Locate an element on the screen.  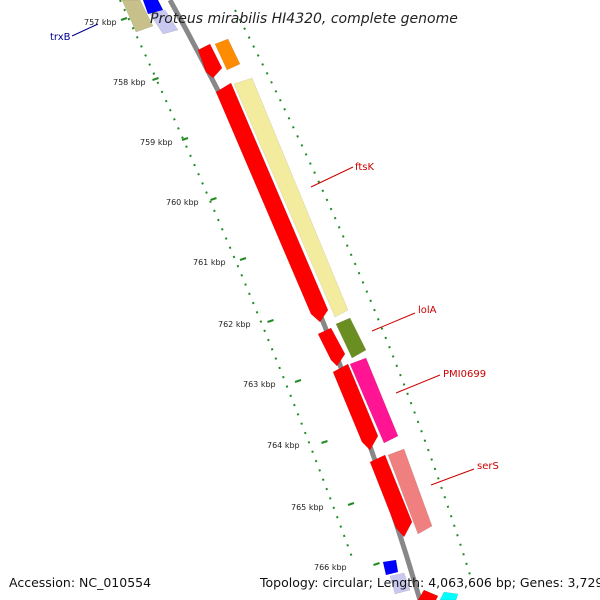
tick-label: 765 kbp is located at coordinates (307, 507).